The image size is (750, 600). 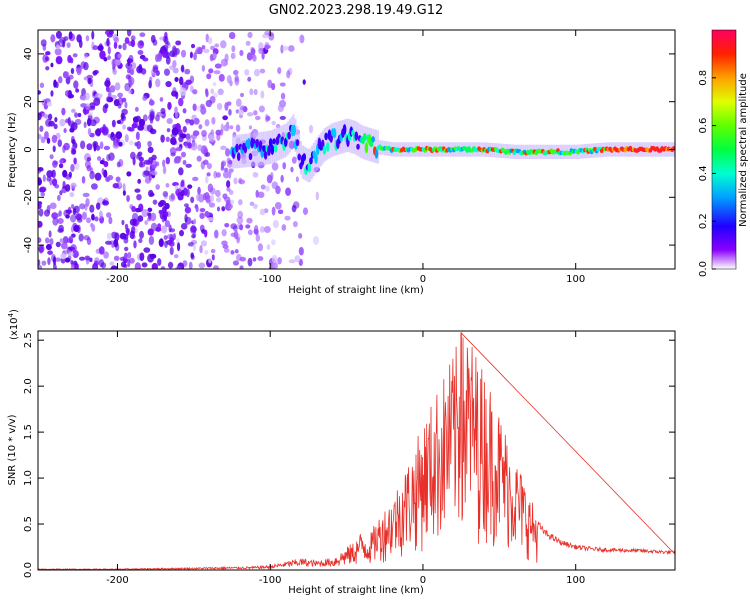 I want to click on spectrogram-y-label: Frequency (Hz), so click(x=12, y=150).